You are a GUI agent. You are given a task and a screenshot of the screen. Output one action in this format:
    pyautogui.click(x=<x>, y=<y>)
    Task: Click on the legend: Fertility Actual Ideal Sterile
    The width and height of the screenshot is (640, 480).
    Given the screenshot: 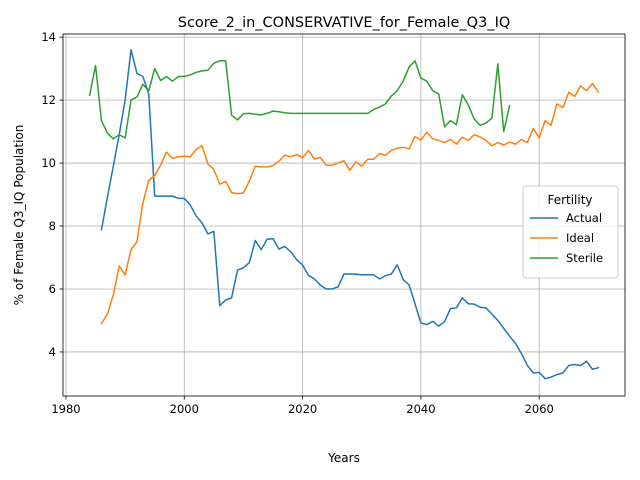 What is the action you would take?
    pyautogui.click(x=570, y=232)
    